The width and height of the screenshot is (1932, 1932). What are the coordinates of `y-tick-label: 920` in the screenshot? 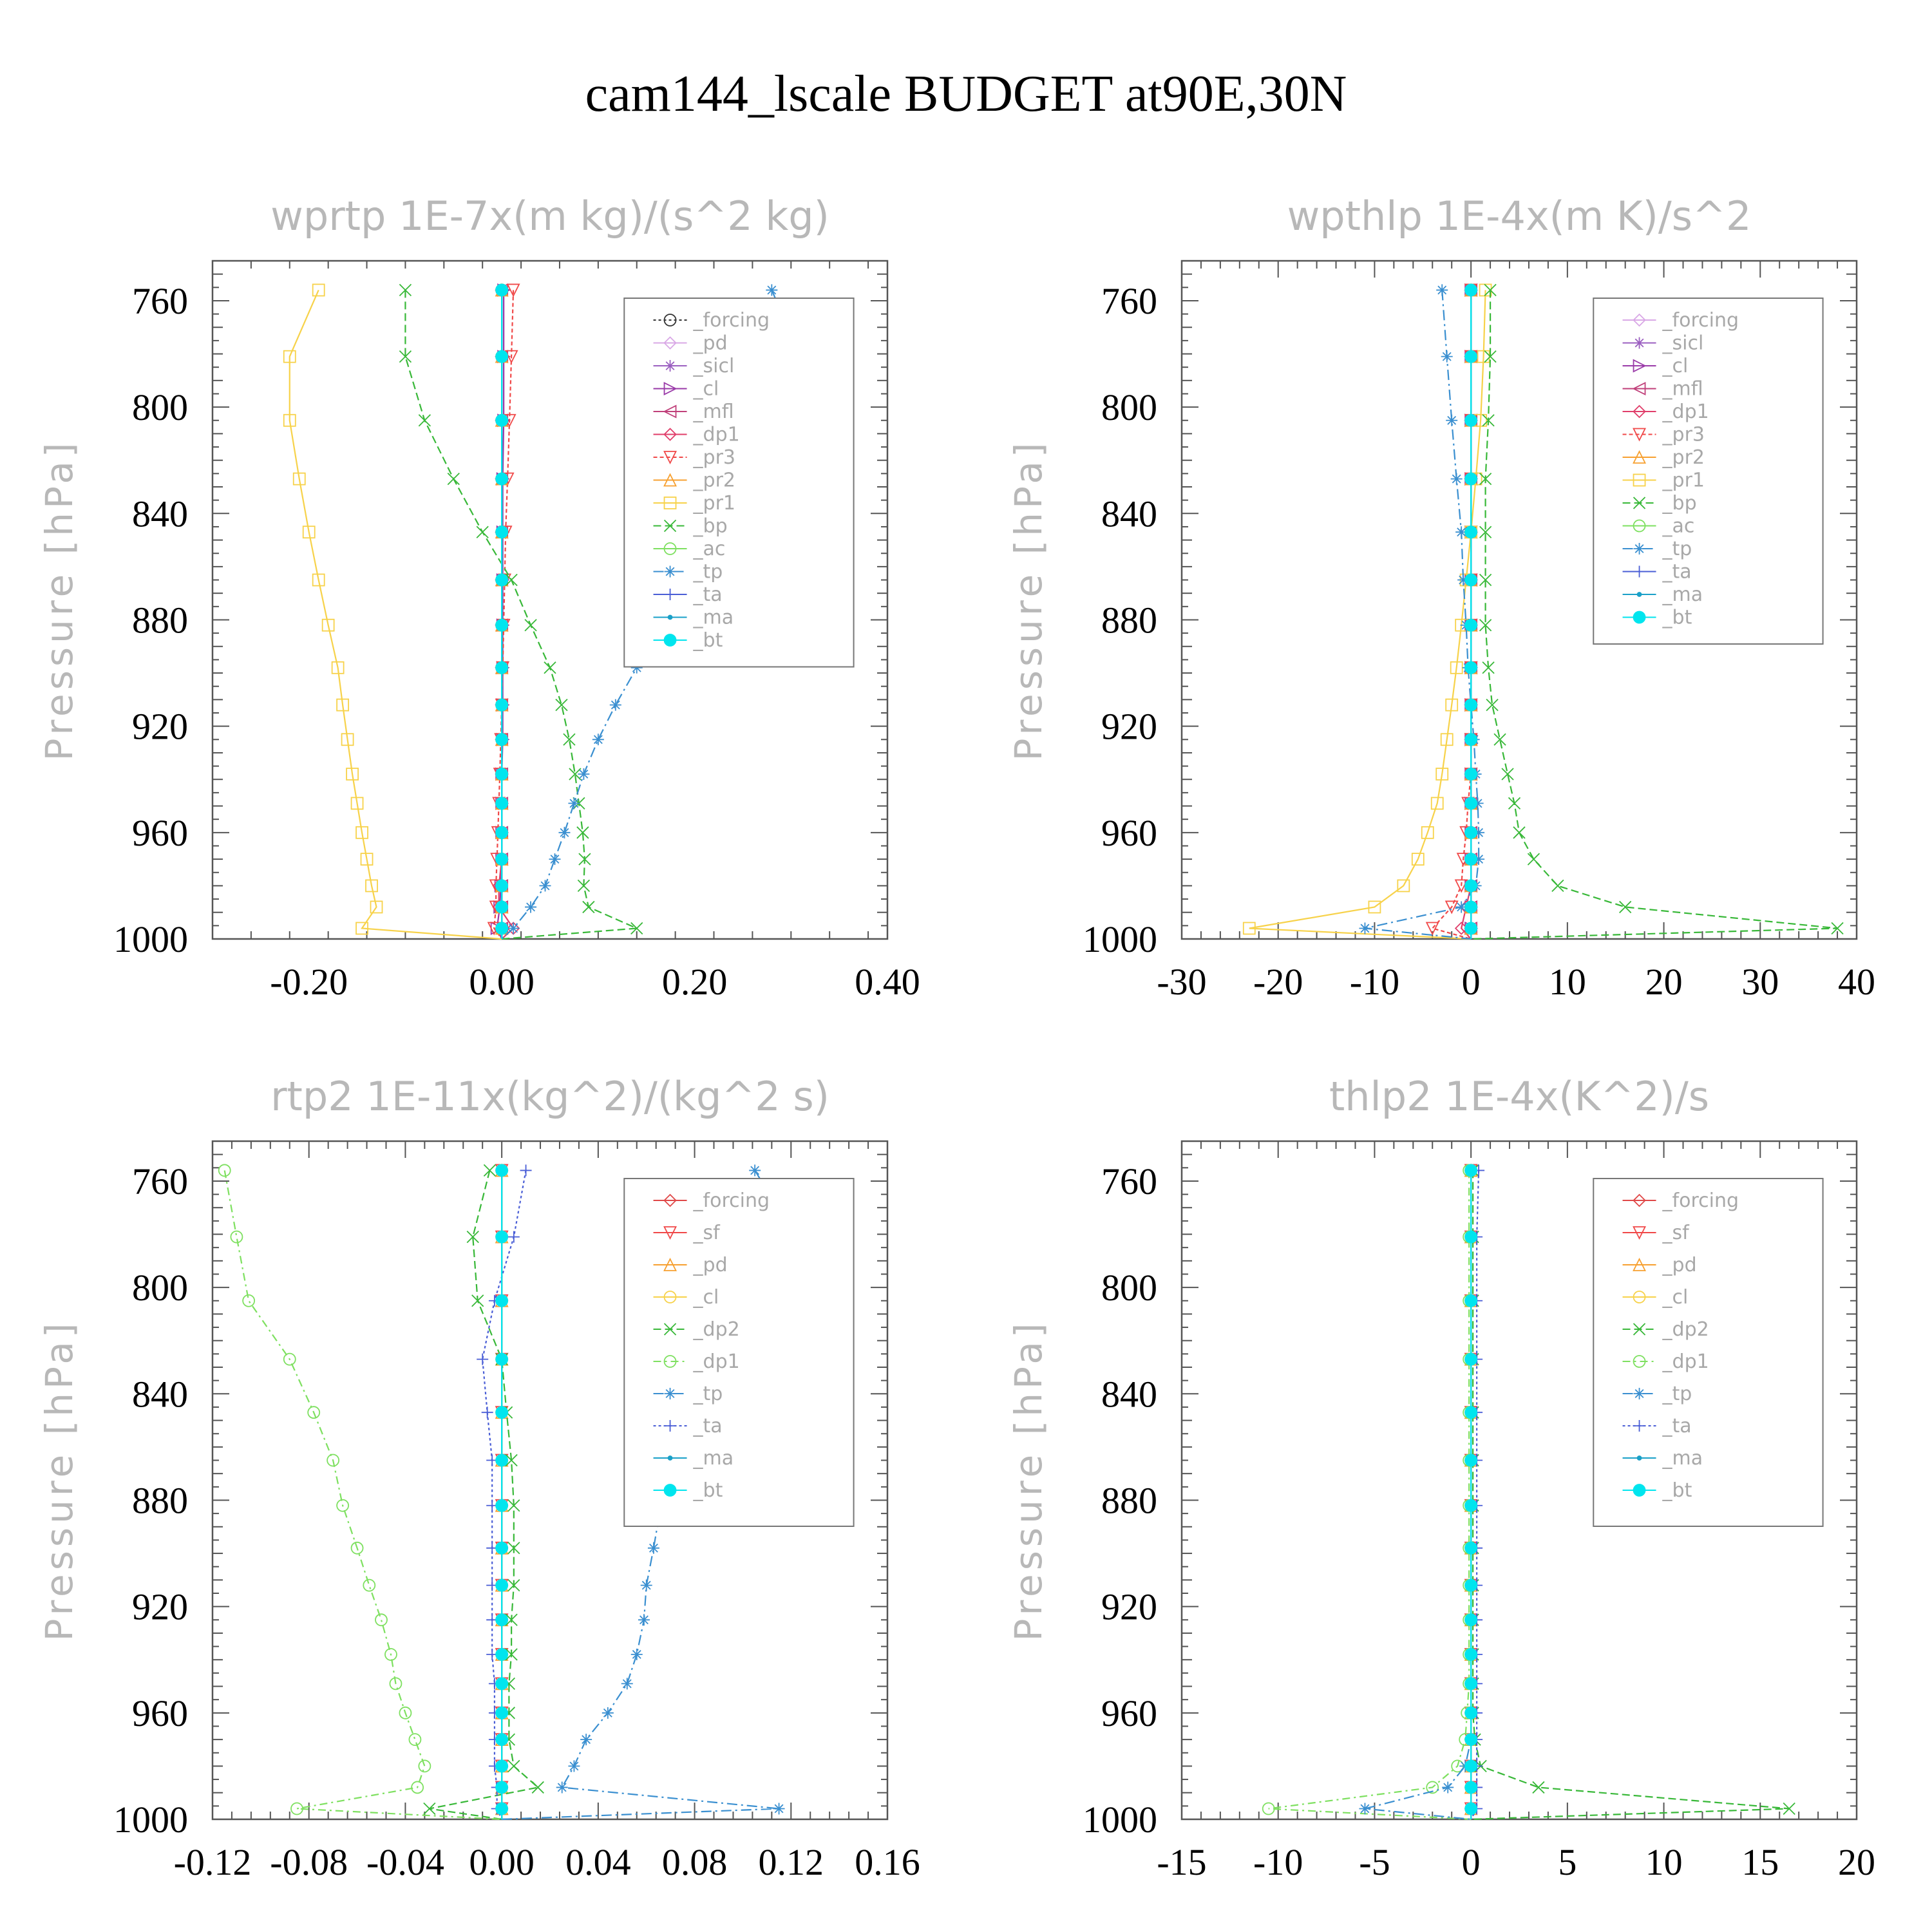 It's located at (160, 1607).